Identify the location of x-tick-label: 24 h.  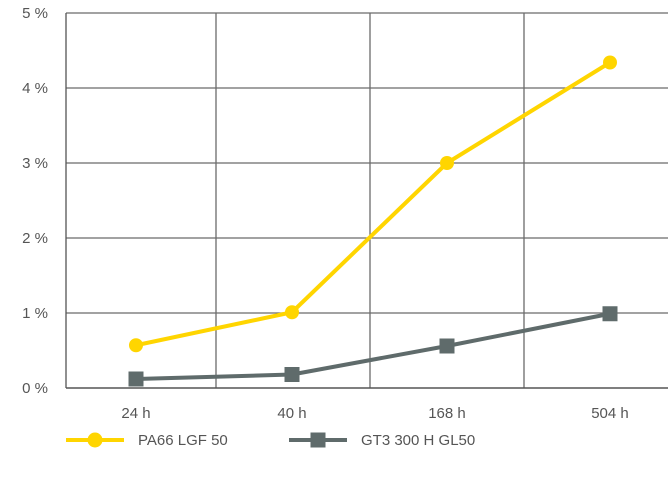
(135, 413).